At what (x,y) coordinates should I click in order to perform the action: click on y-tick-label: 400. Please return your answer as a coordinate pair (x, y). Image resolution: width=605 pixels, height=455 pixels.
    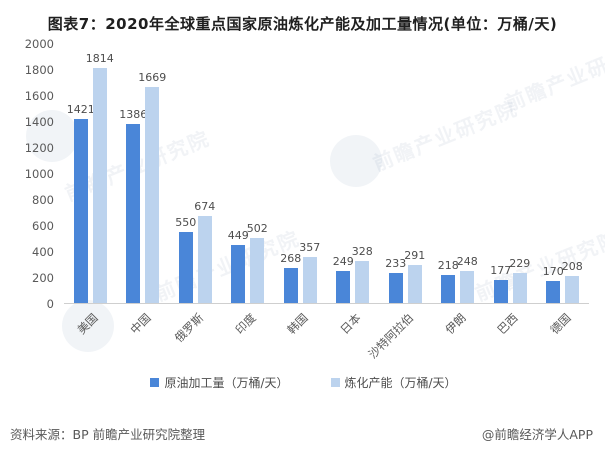
    Looking at the image, I should click on (43, 252).